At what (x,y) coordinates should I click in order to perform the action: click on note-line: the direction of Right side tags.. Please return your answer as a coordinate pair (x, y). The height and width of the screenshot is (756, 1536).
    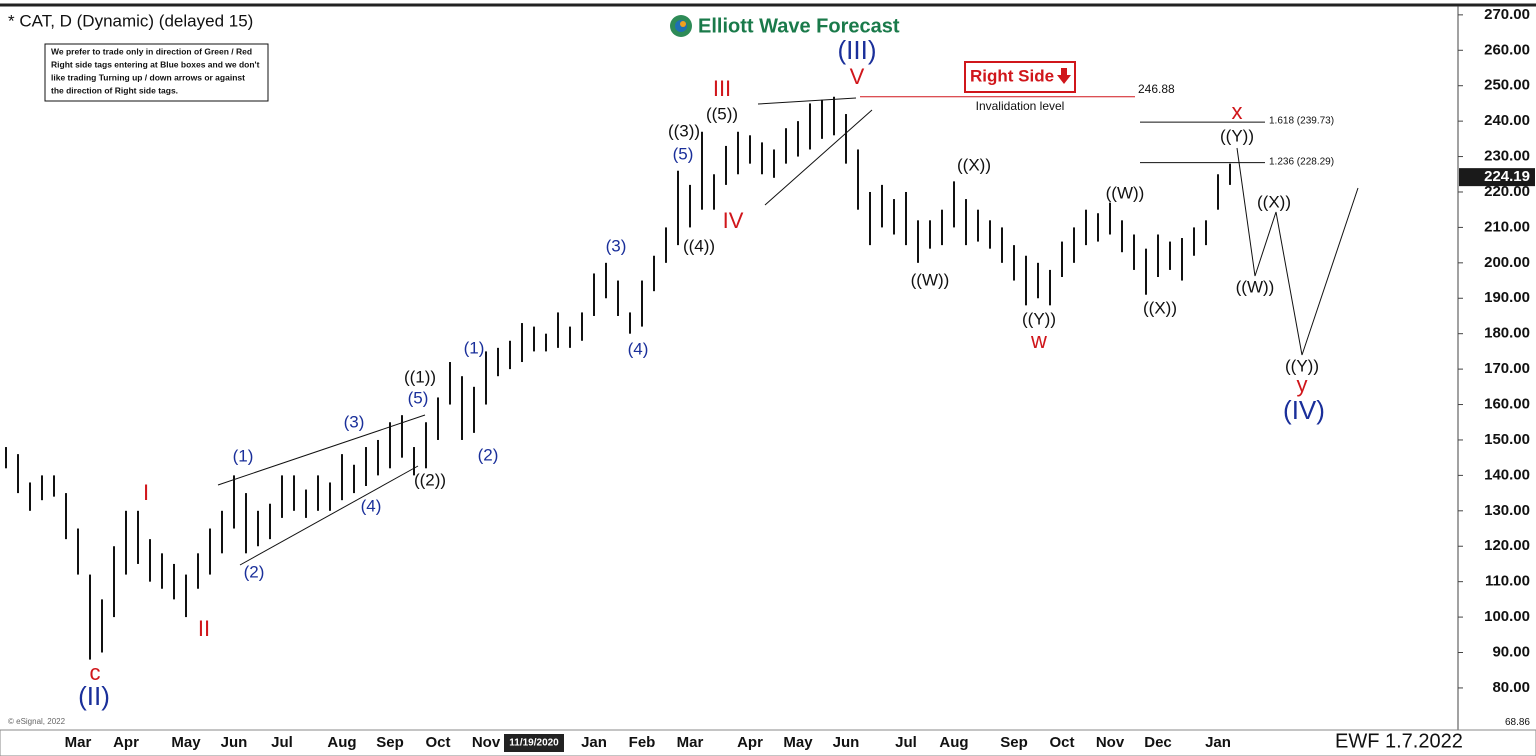
    Looking at the image, I should click on (114, 90).